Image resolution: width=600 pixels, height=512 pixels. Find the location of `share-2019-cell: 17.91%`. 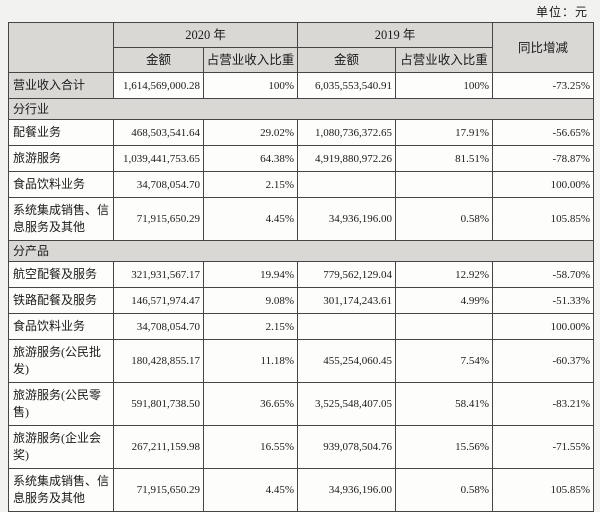

share-2019-cell: 17.91% is located at coordinates (444, 132).